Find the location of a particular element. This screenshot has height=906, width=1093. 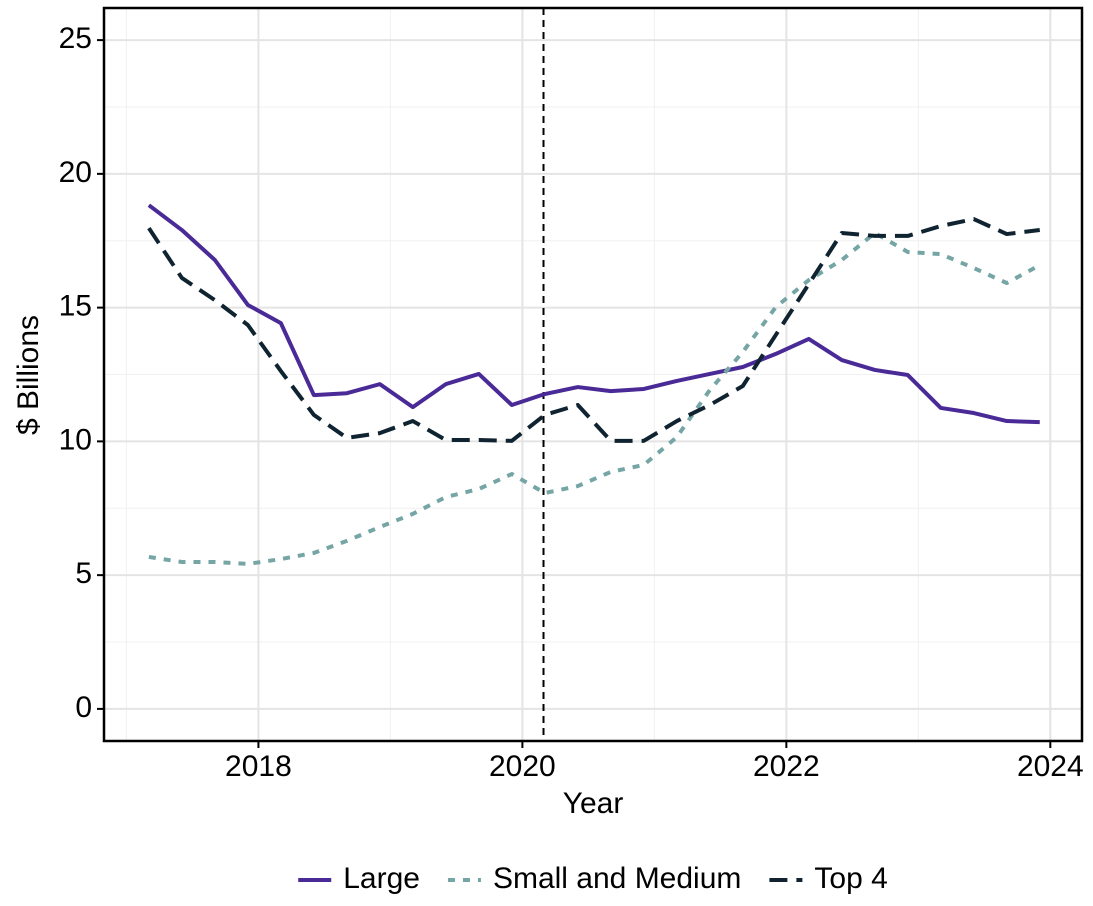

y-tick-label: 5 is located at coordinates (83, 573).